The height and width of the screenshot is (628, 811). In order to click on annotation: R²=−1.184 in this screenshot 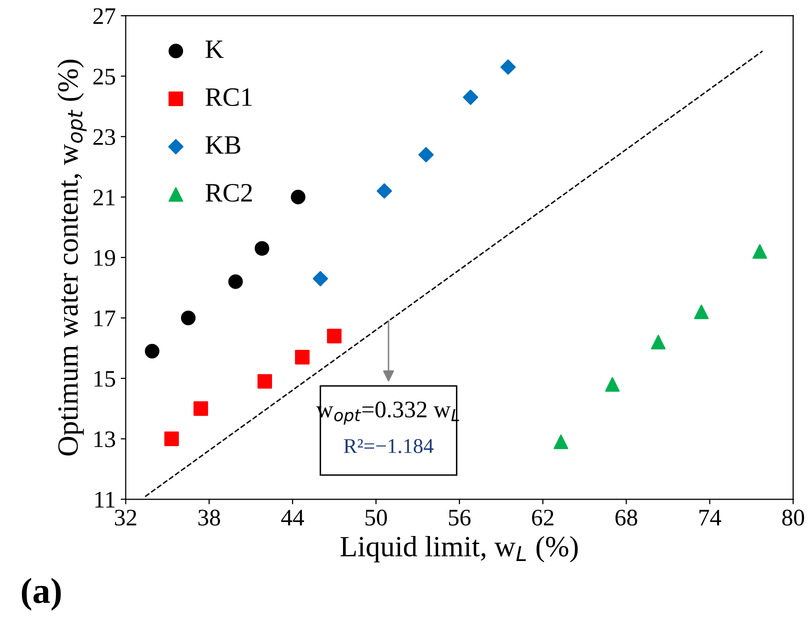, I will do `click(389, 446)`.